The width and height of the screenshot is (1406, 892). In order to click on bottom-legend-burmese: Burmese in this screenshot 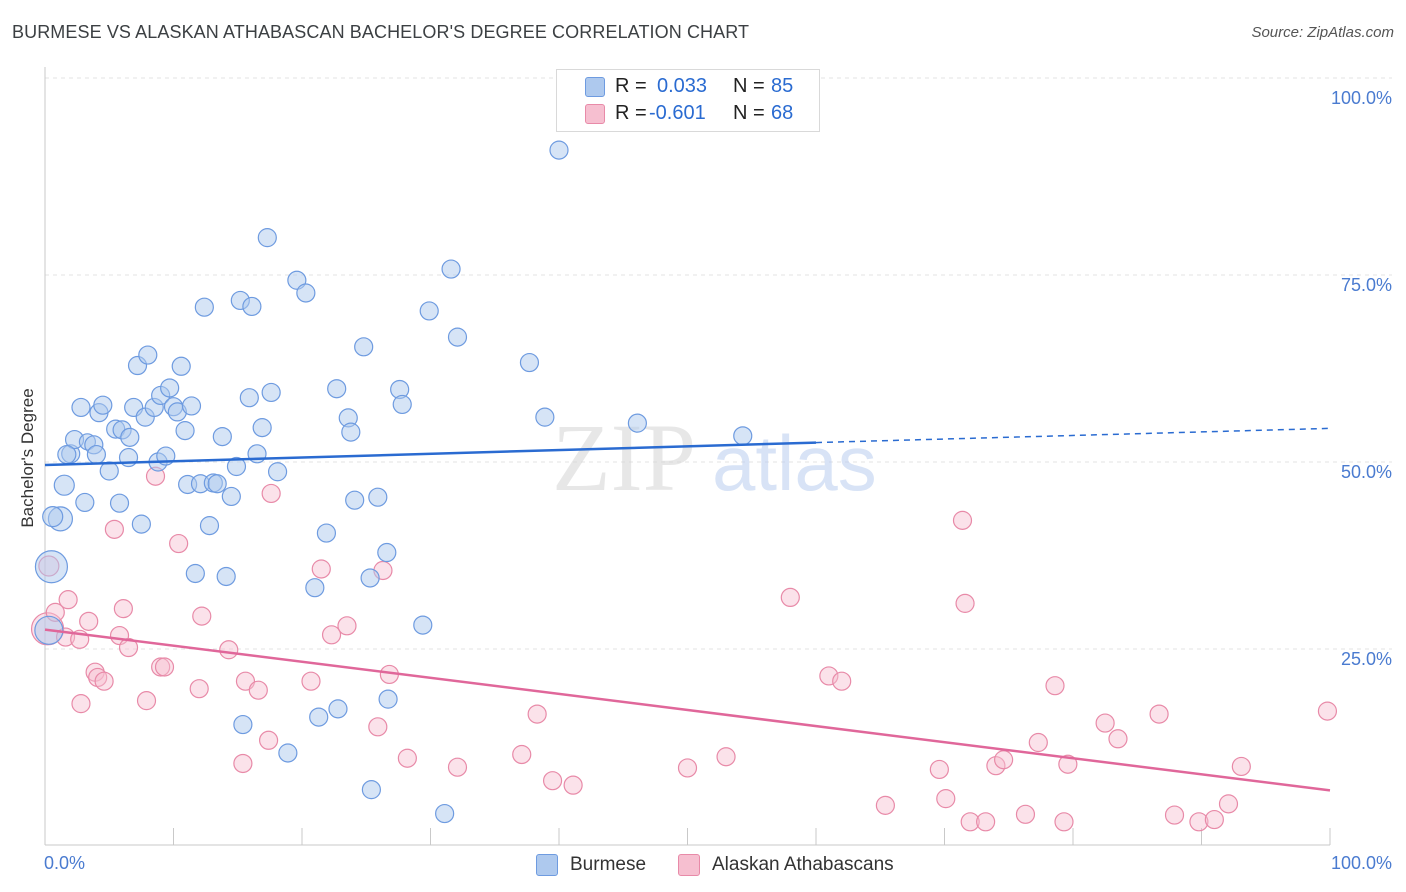, I will do `click(591, 865)`.